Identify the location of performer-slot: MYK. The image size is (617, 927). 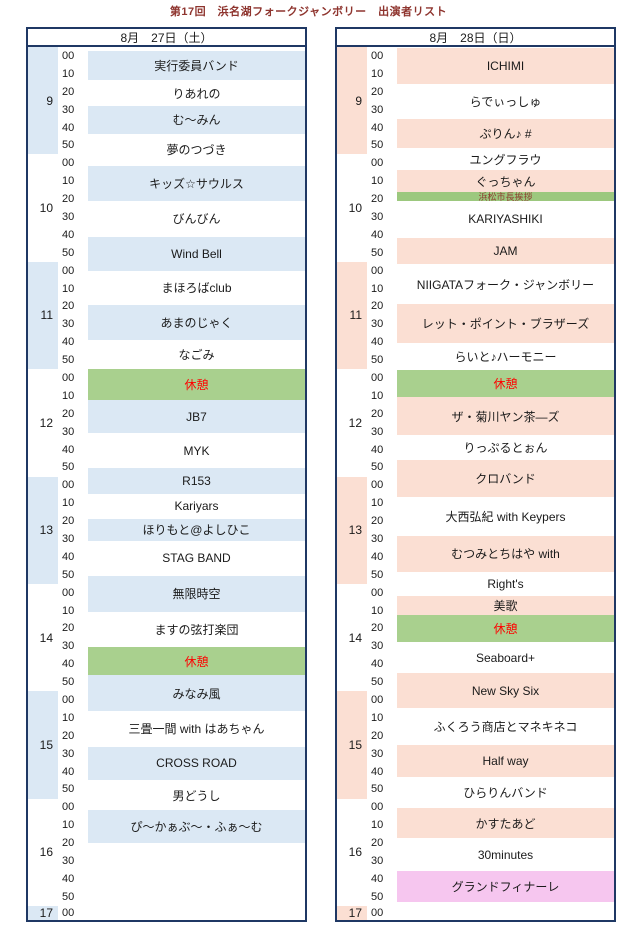
(196, 450).